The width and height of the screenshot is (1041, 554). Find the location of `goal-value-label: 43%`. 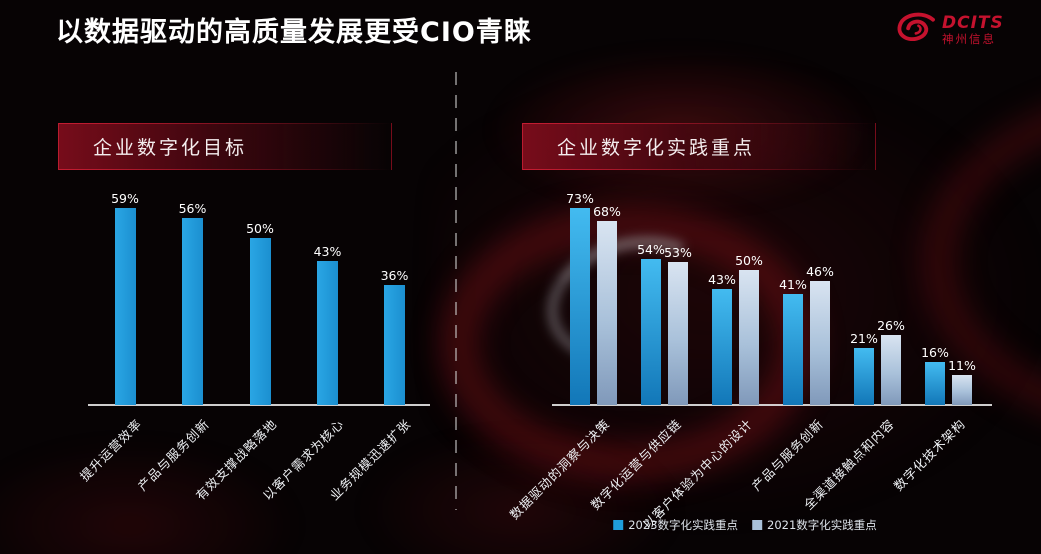

goal-value-label: 43% is located at coordinates (327, 252).